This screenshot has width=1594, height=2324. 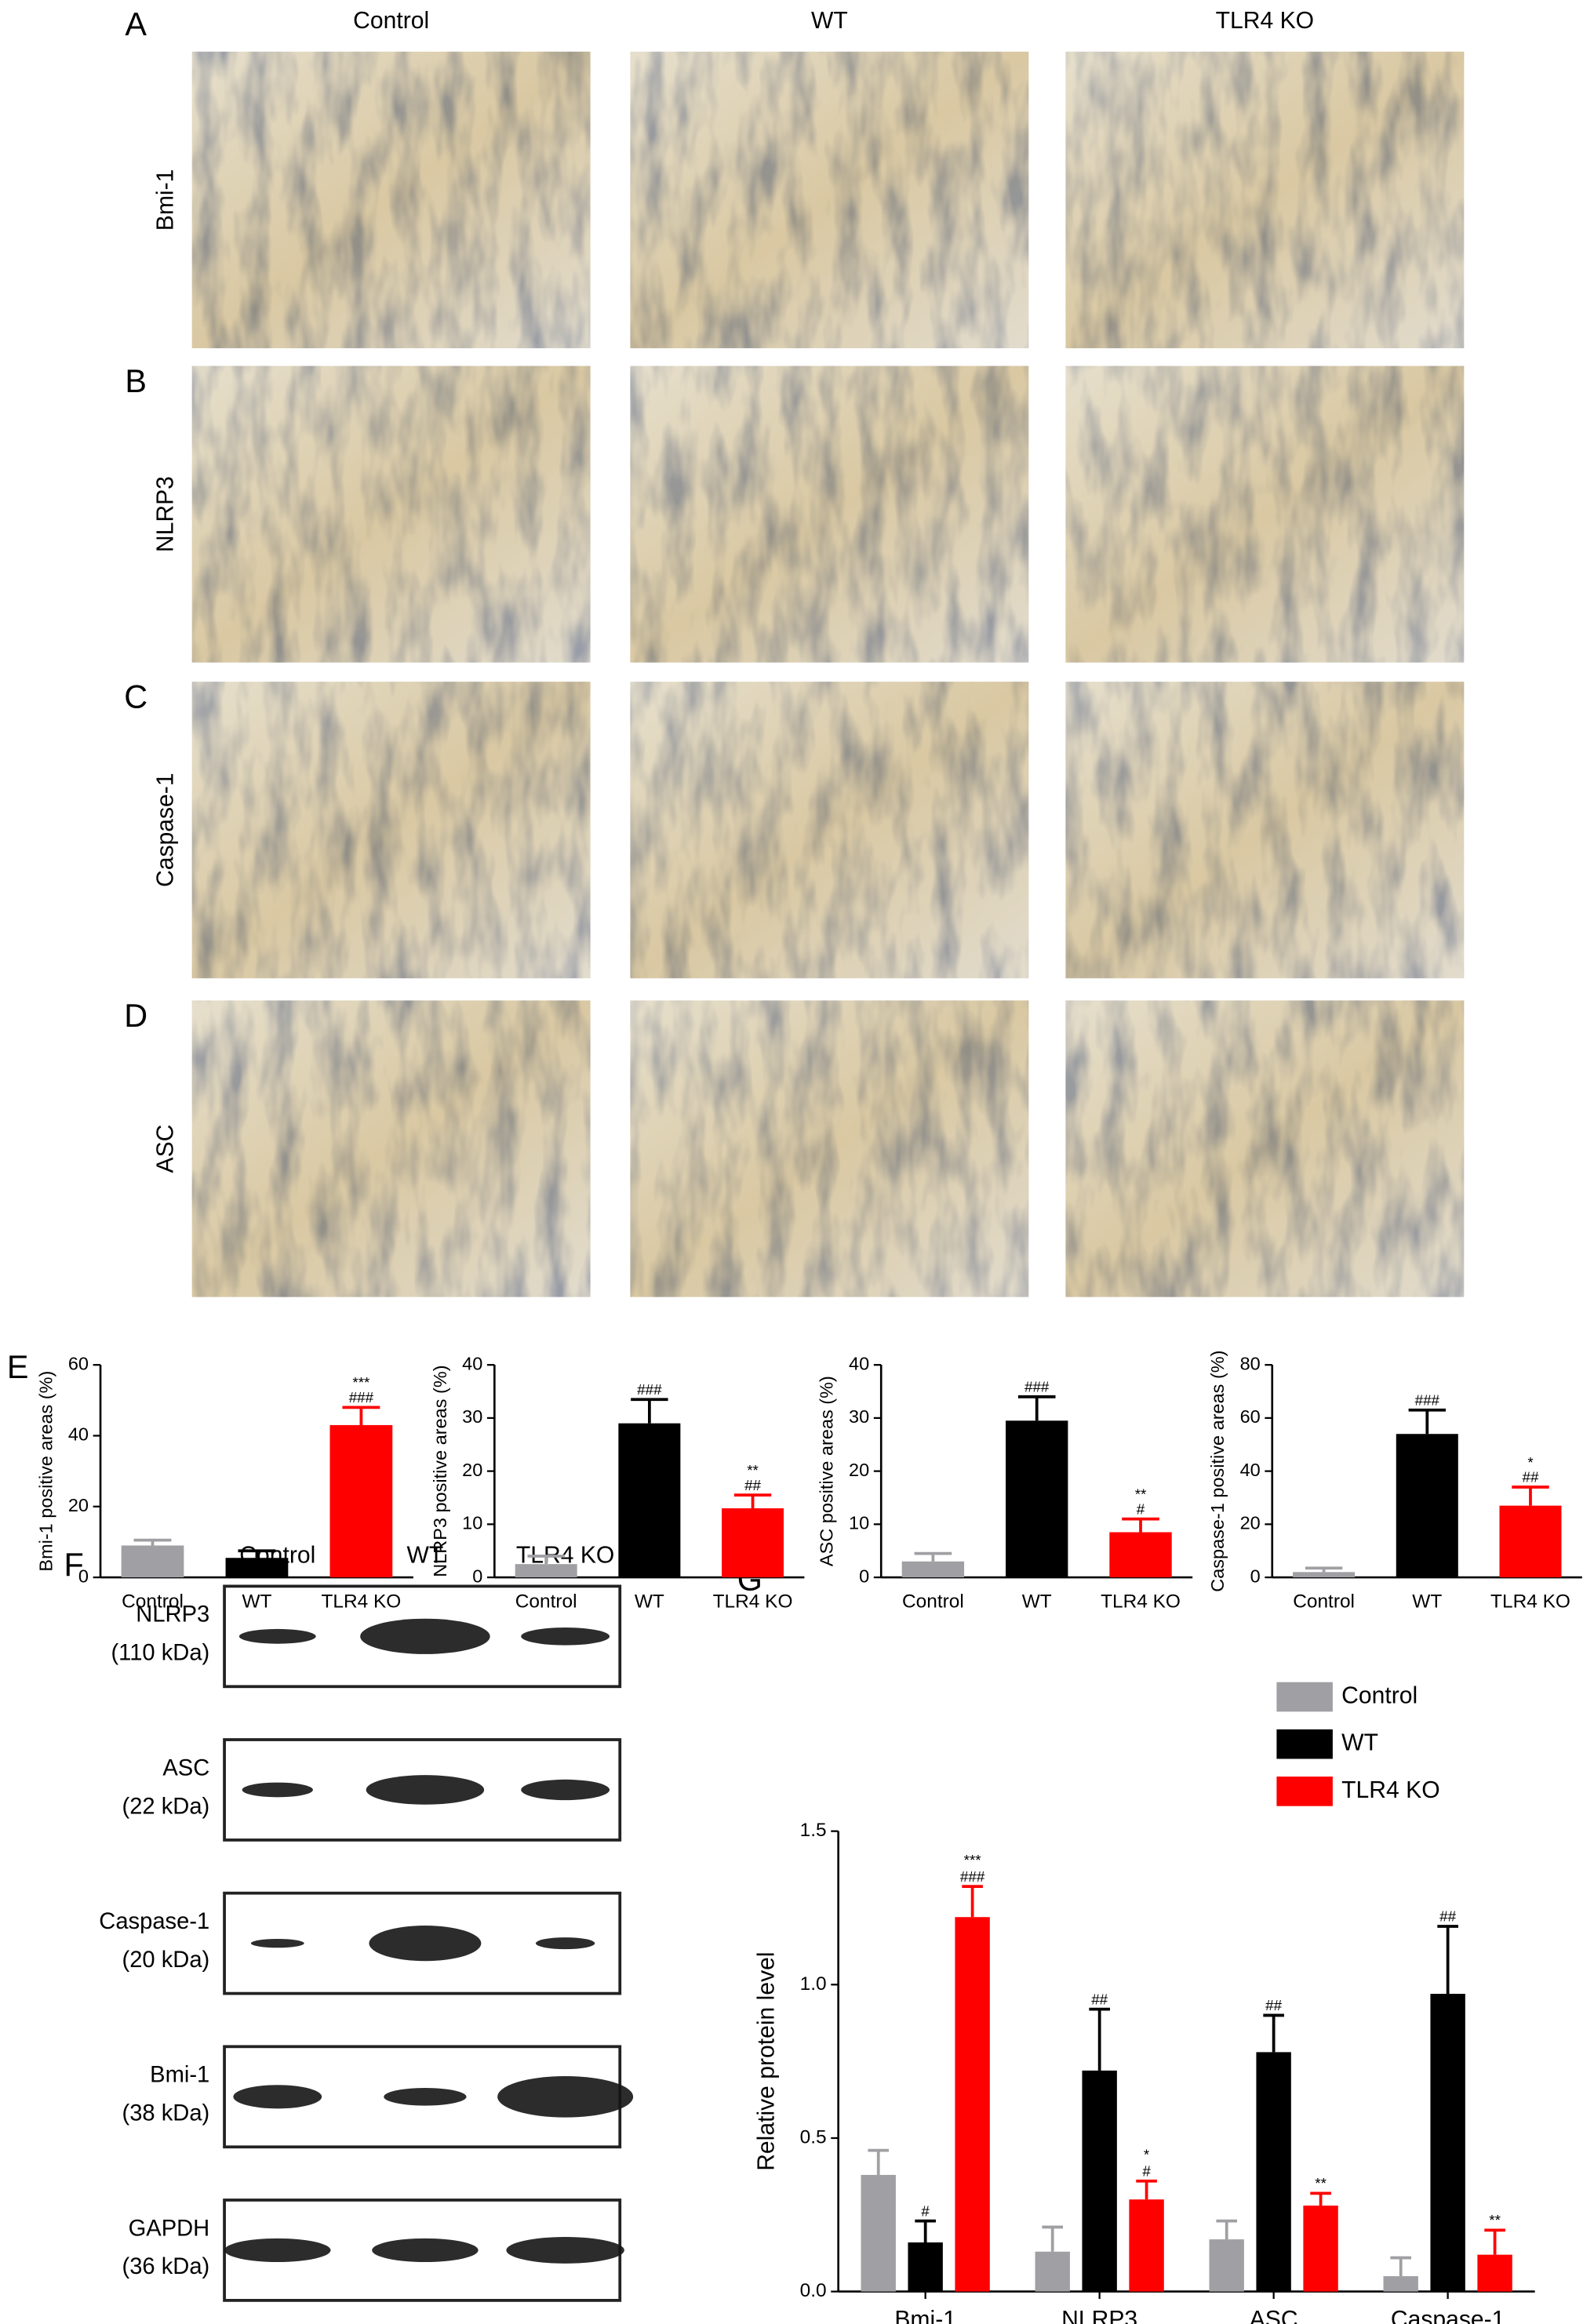 I want to click on x-tick-label: Bmi-1, so click(x=925, y=2315).